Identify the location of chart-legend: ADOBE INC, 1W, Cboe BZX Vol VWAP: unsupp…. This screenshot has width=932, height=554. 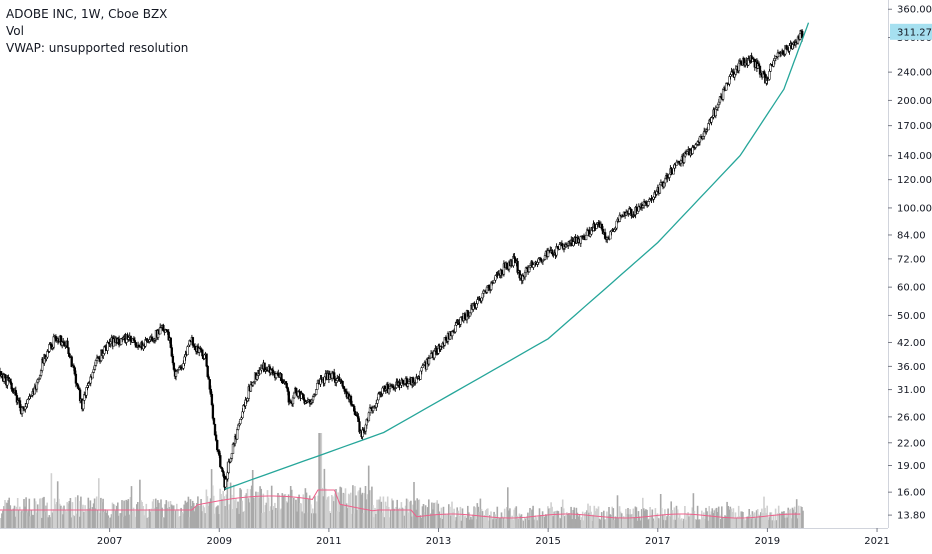
(97, 31).